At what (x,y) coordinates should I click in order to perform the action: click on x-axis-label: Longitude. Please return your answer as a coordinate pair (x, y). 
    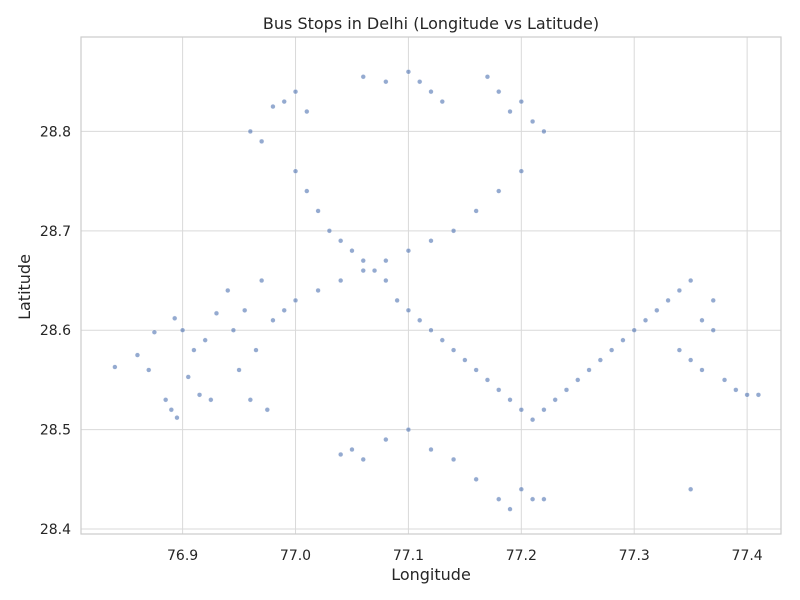
    Looking at the image, I should click on (431, 574).